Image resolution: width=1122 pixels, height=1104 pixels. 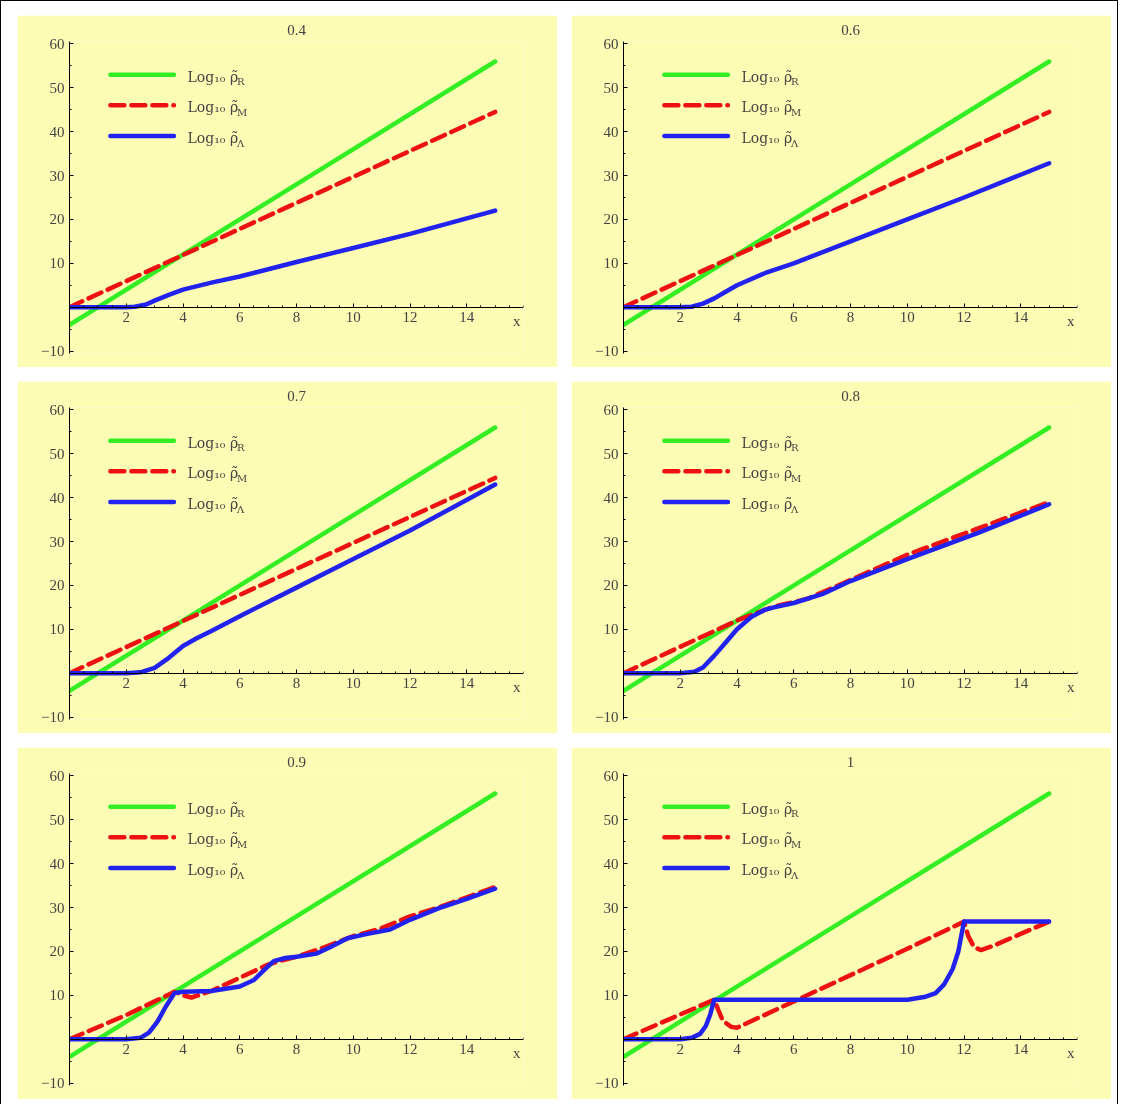 I want to click on chart-title: 0.6, so click(x=851, y=29).